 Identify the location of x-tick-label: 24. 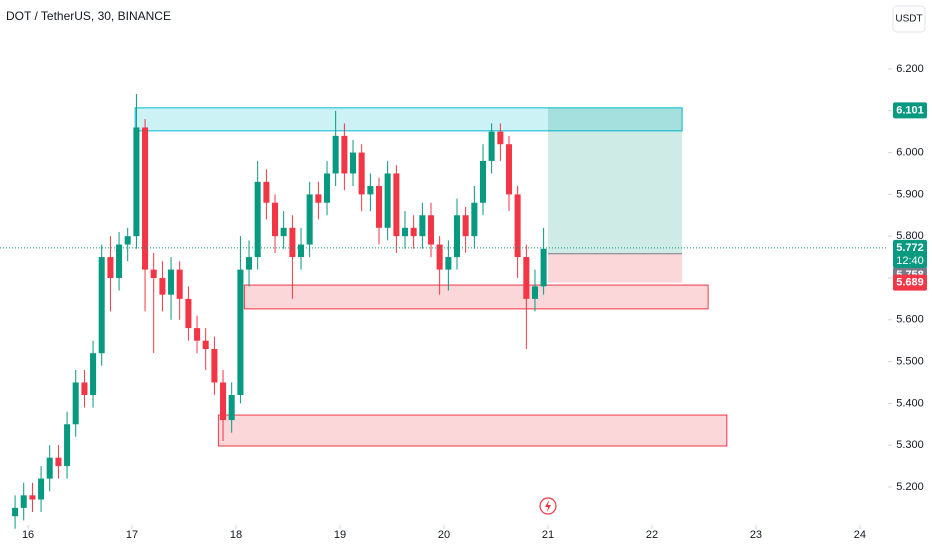
(860, 535).